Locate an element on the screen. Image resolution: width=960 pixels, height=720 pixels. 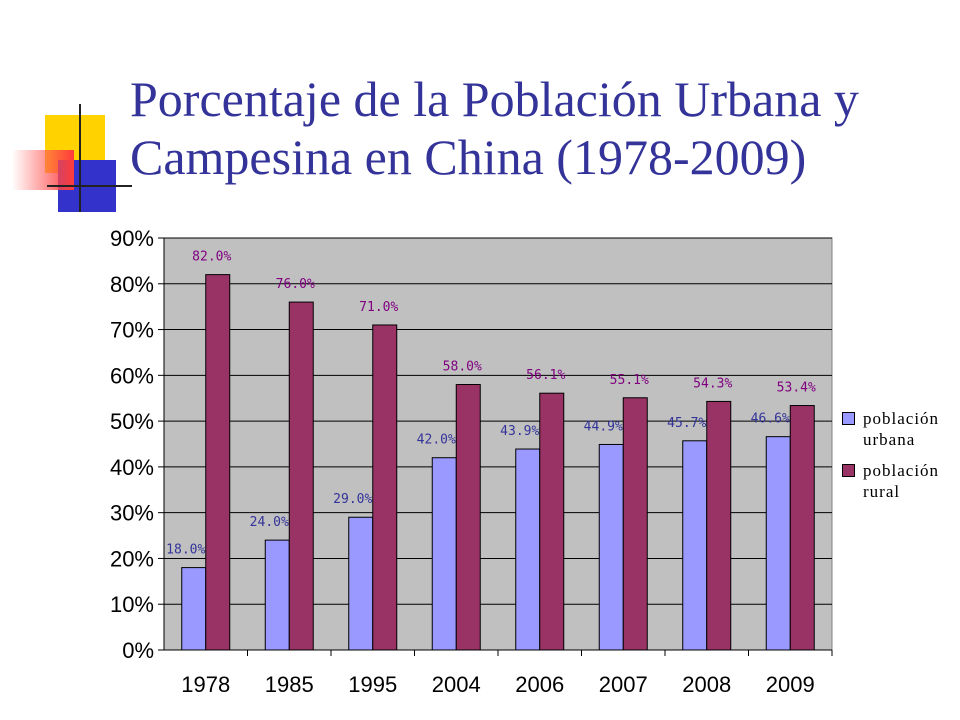
data-label-urbana: 43.9% is located at coordinates (519, 431).